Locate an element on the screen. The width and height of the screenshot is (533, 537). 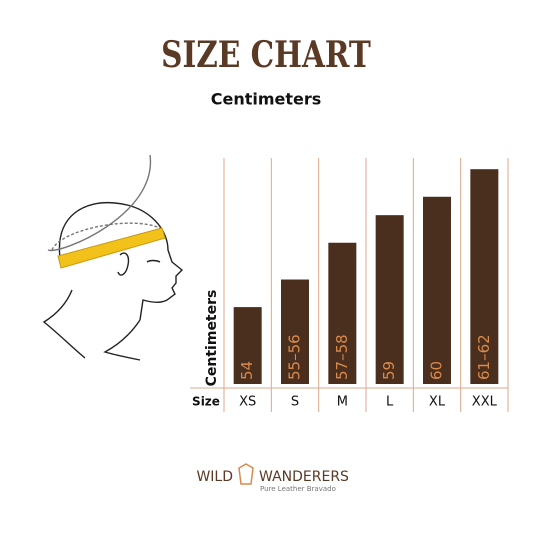
x-tick-label: L is located at coordinates (390, 402).